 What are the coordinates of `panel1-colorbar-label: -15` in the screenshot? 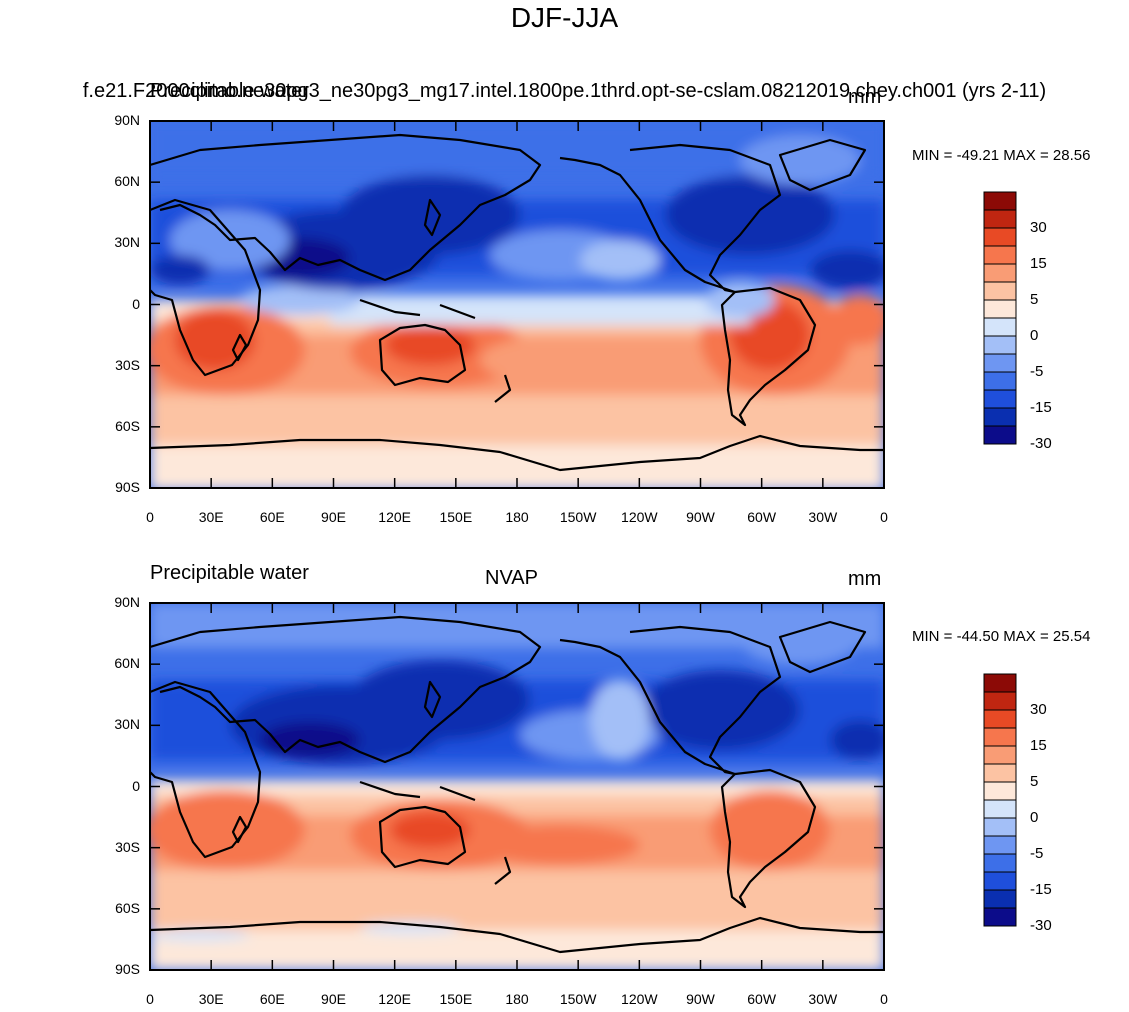 It's located at (1041, 407).